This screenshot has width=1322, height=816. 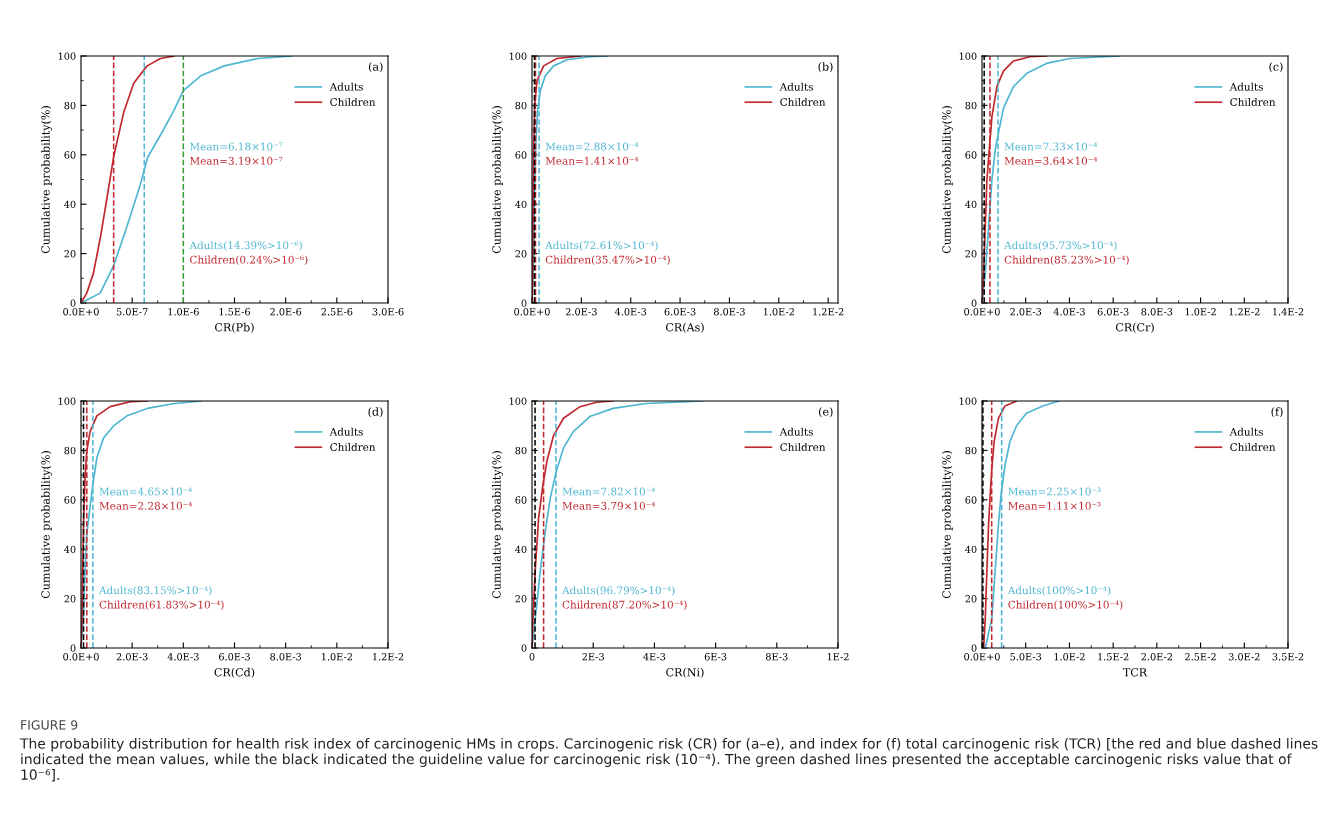 What do you see at coordinates (825, 67) in the screenshot?
I see `text: (b)` at bounding box center [825, 67].